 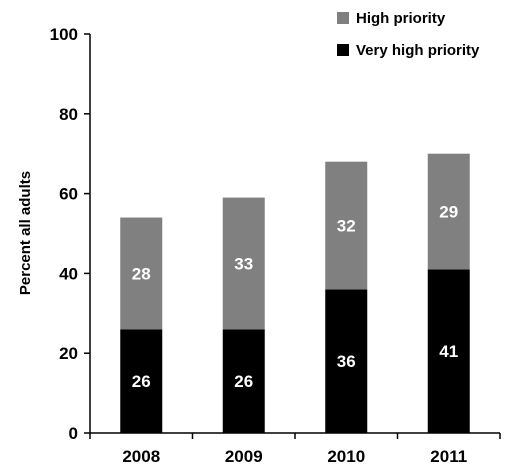 I want to click on data-label: 29, so click(x=448, y=212).